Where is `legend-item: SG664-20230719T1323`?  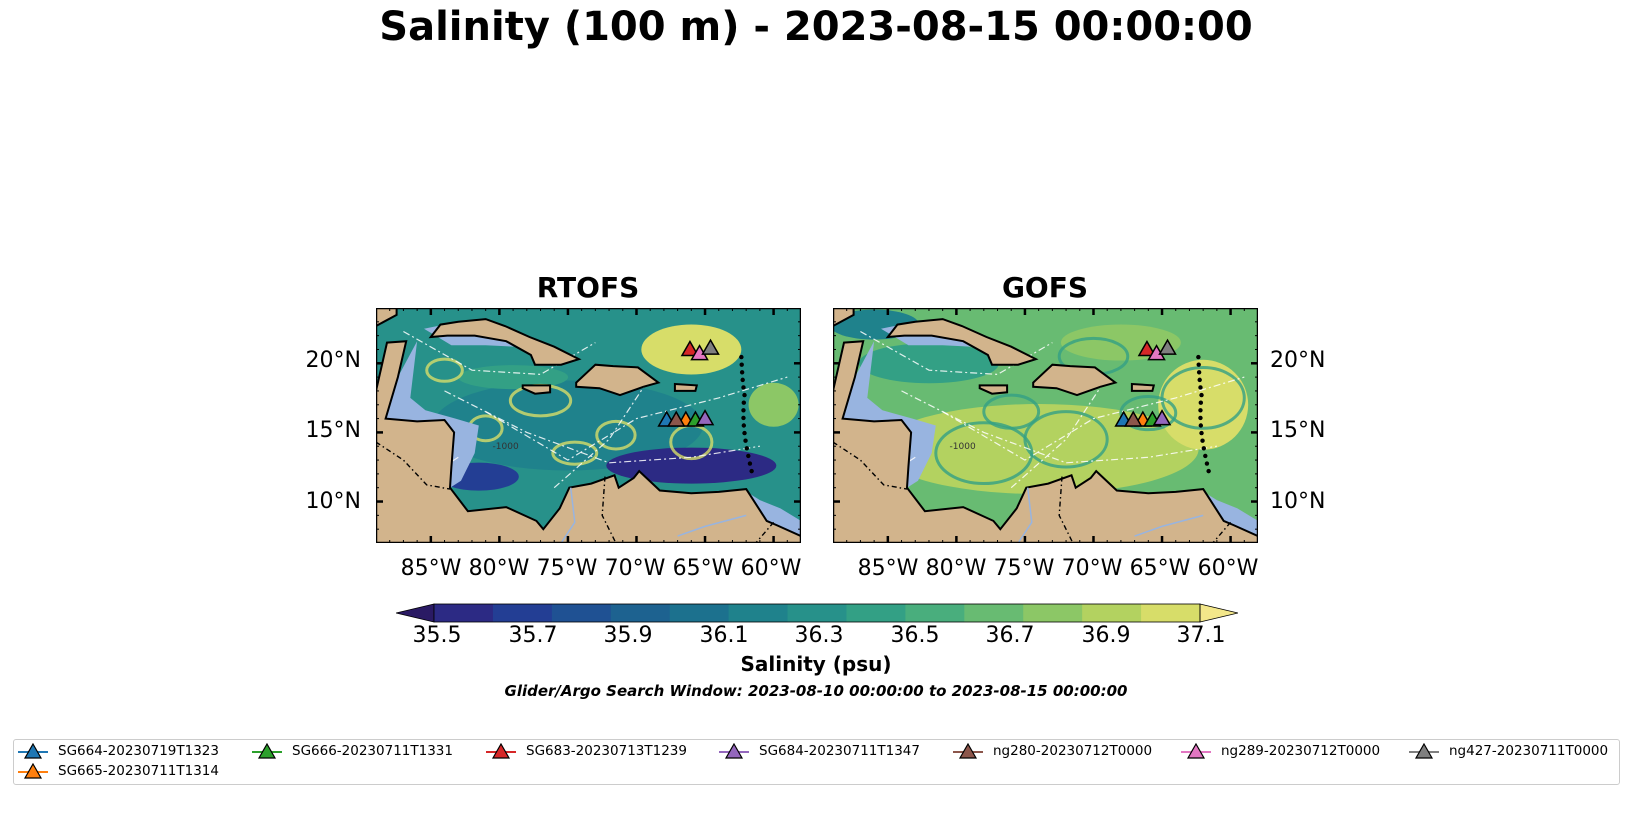
legend-item: SG664-20230719T1323 is located at coordinates (118, 751).